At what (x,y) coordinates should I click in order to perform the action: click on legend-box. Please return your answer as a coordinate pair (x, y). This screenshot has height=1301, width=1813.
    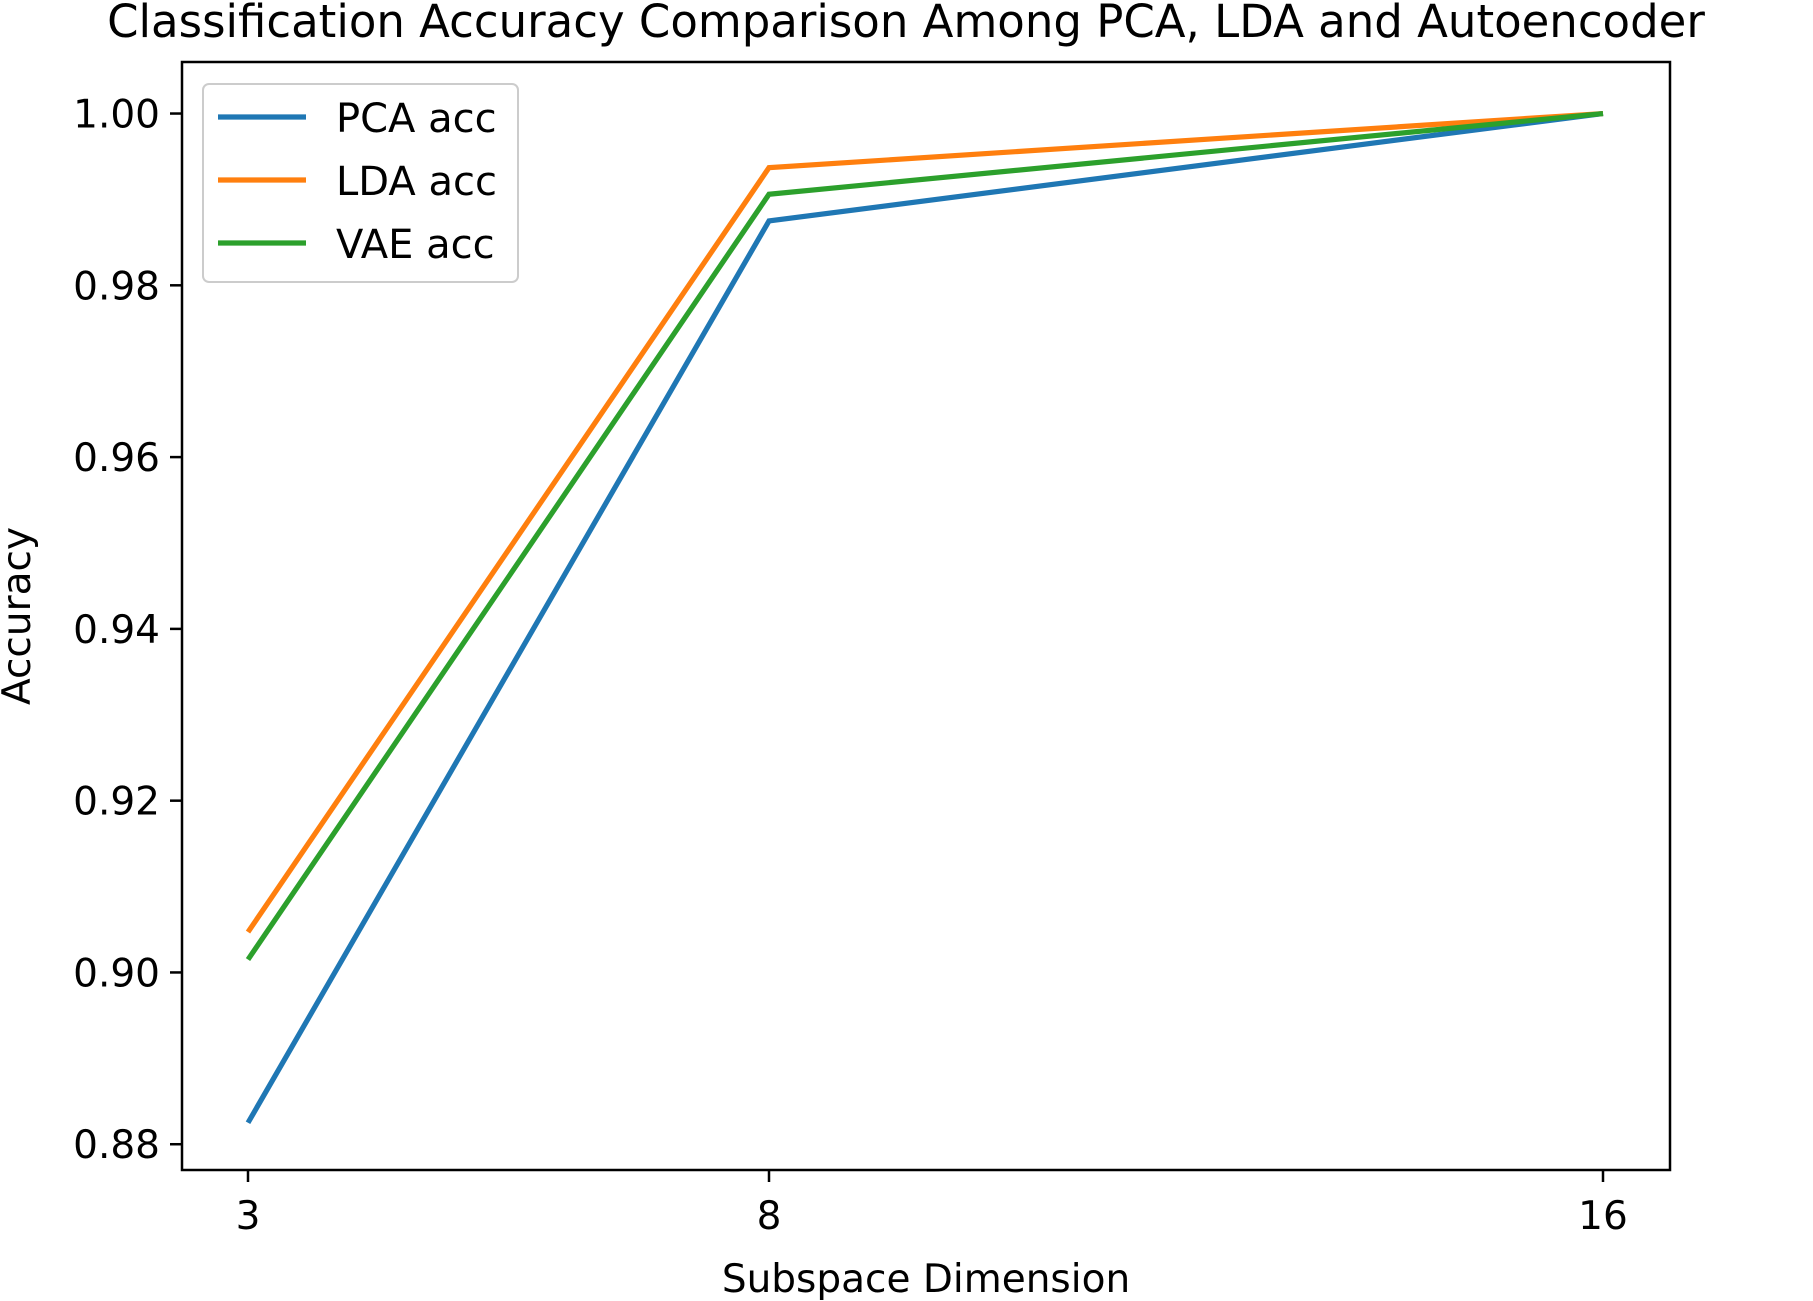
    Looking at the image, I should click on (360, 183).